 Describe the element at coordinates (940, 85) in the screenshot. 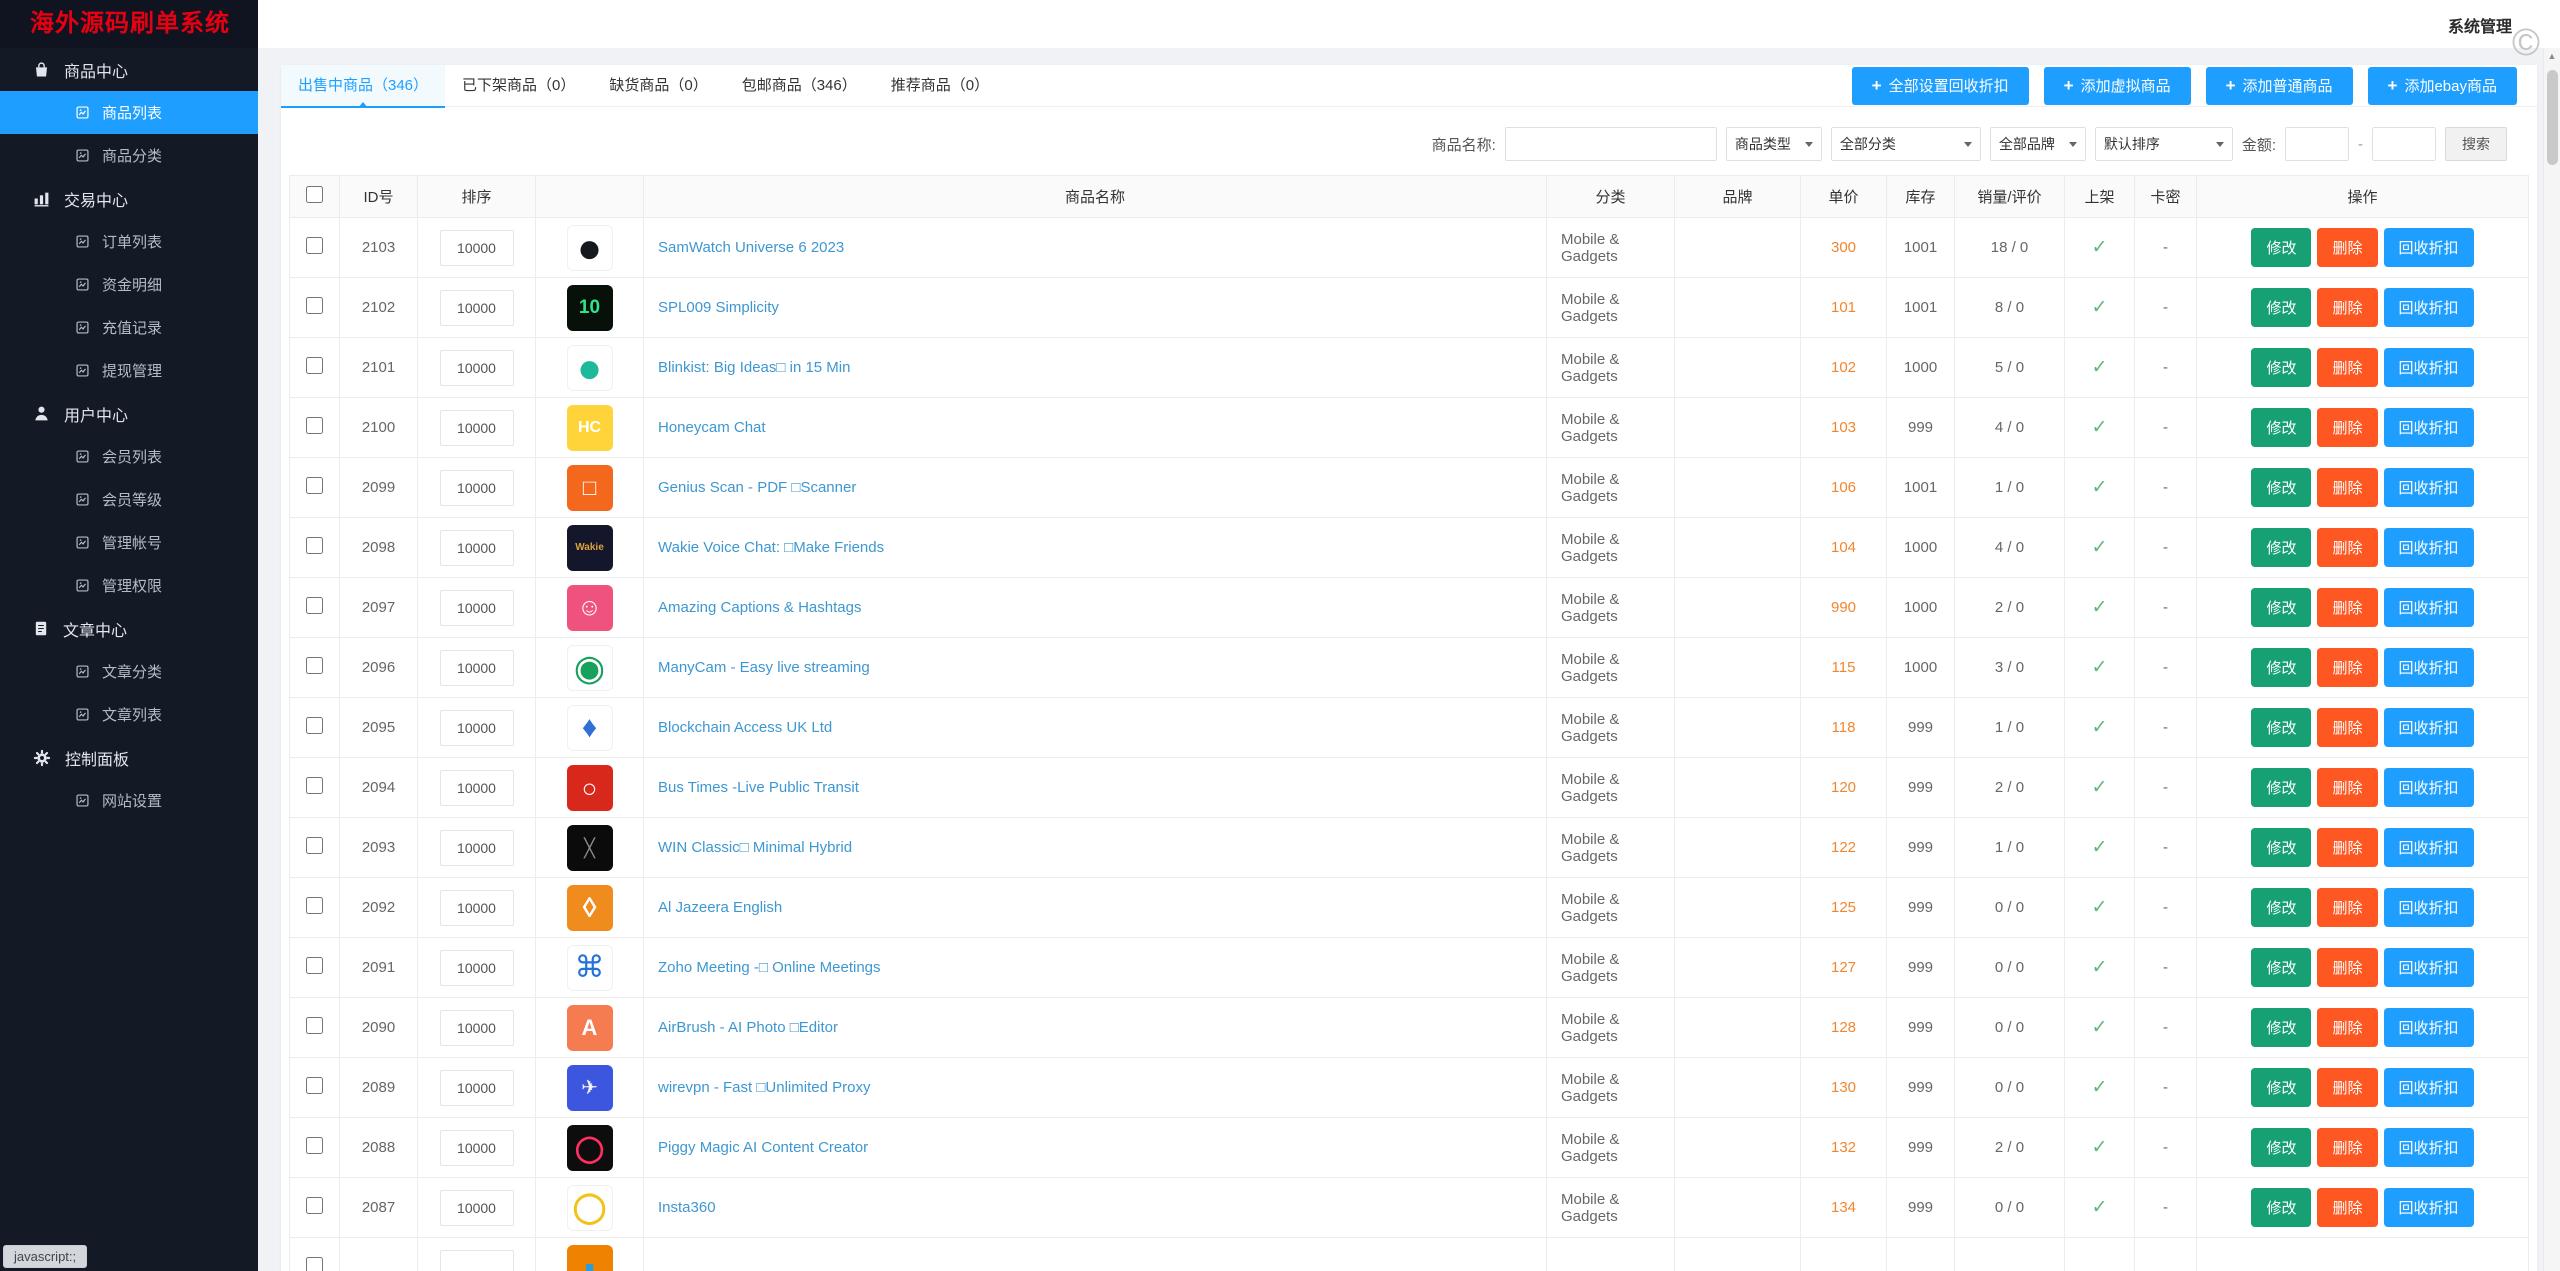

I see `tab: 推荐商品（0）` at that location.